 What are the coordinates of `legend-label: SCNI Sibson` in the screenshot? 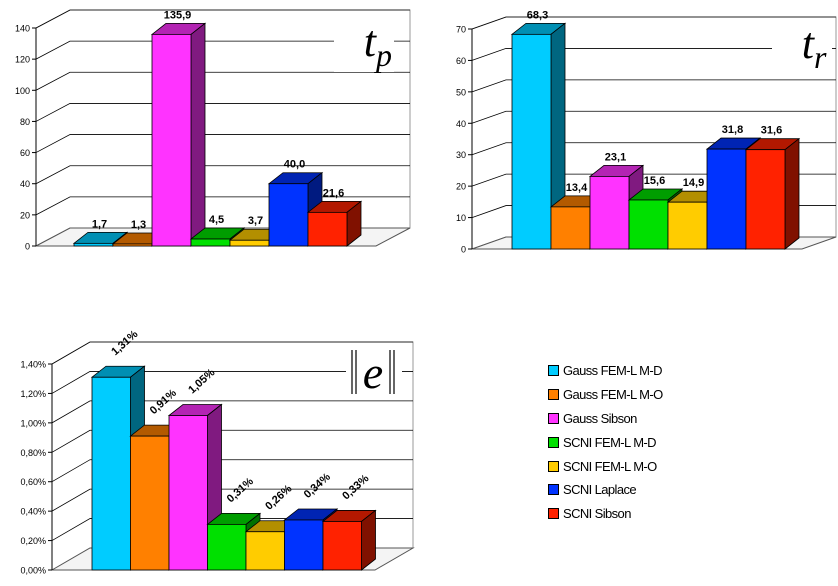 It's located at (597, 514).